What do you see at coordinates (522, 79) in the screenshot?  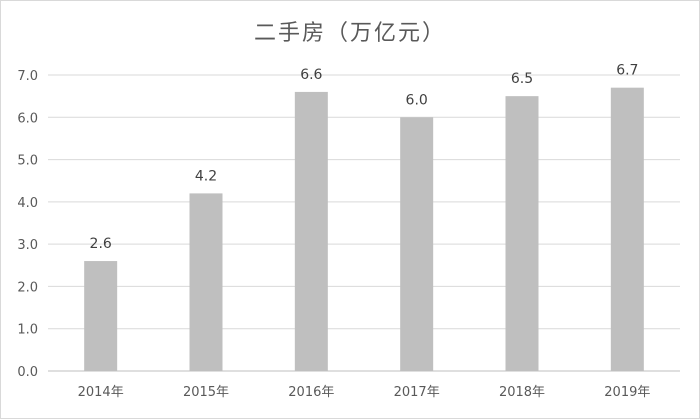 I see `data-label: 6.5` at bounding box center [522, 79].